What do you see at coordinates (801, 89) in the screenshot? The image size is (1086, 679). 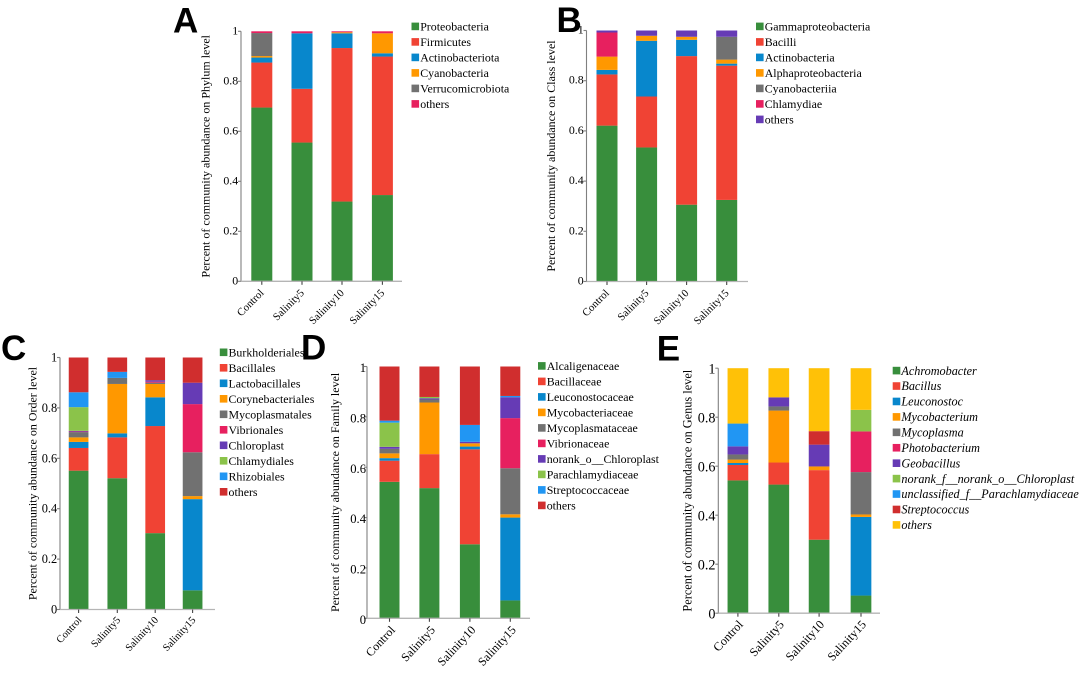 I see `svg-text: Cyanobacteriia` at bounding box center [801, 89].